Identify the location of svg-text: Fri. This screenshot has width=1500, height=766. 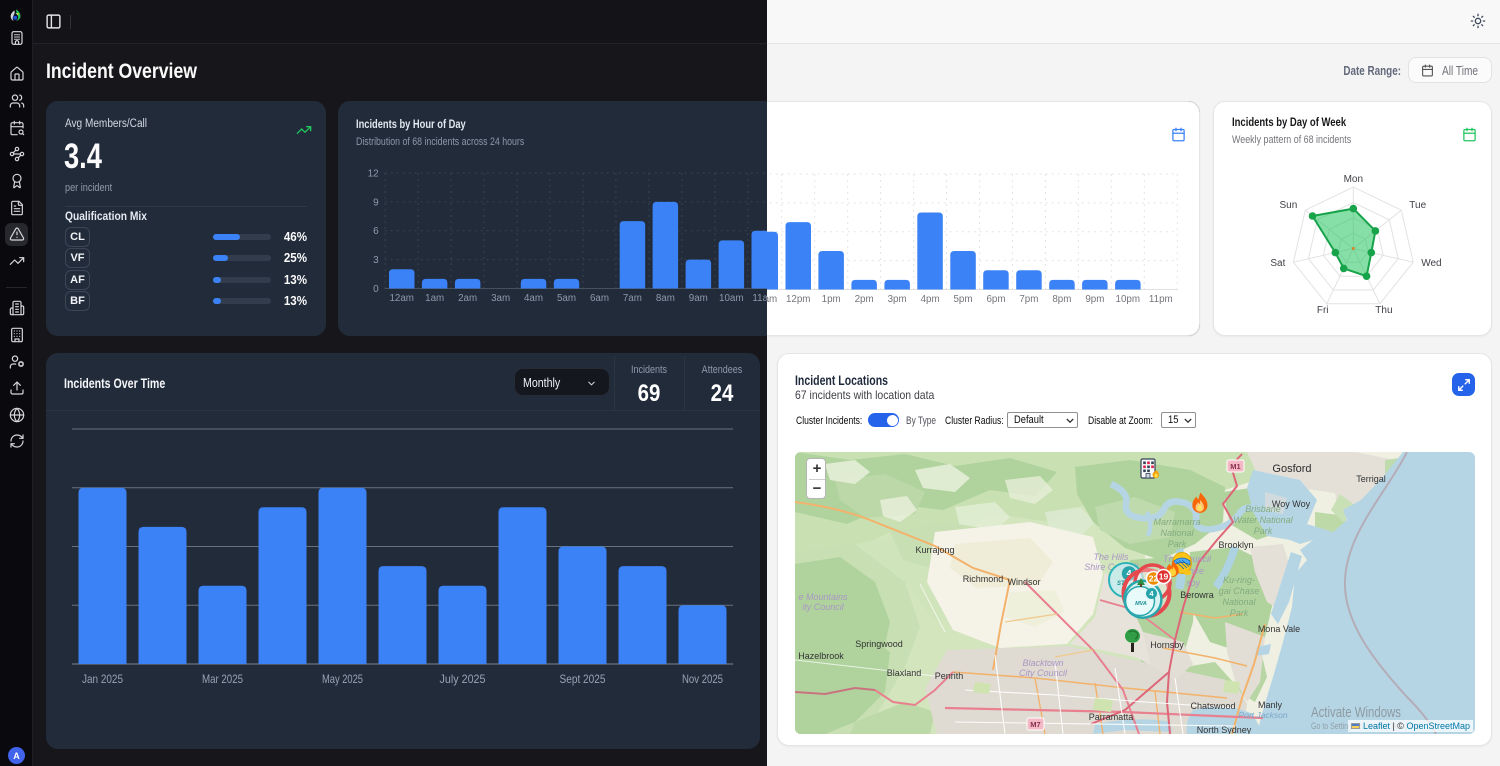
(1323, 310).